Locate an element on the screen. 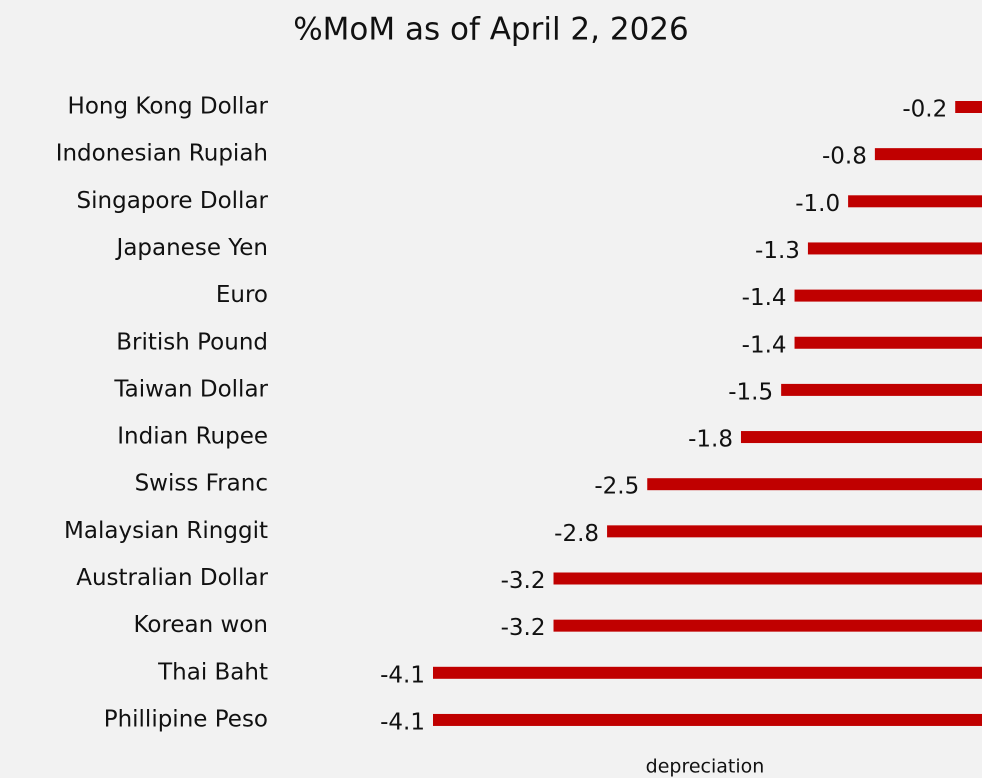 This screenshot has height=778, width=982. category-label: Euro is located at coordinates (242, 295).